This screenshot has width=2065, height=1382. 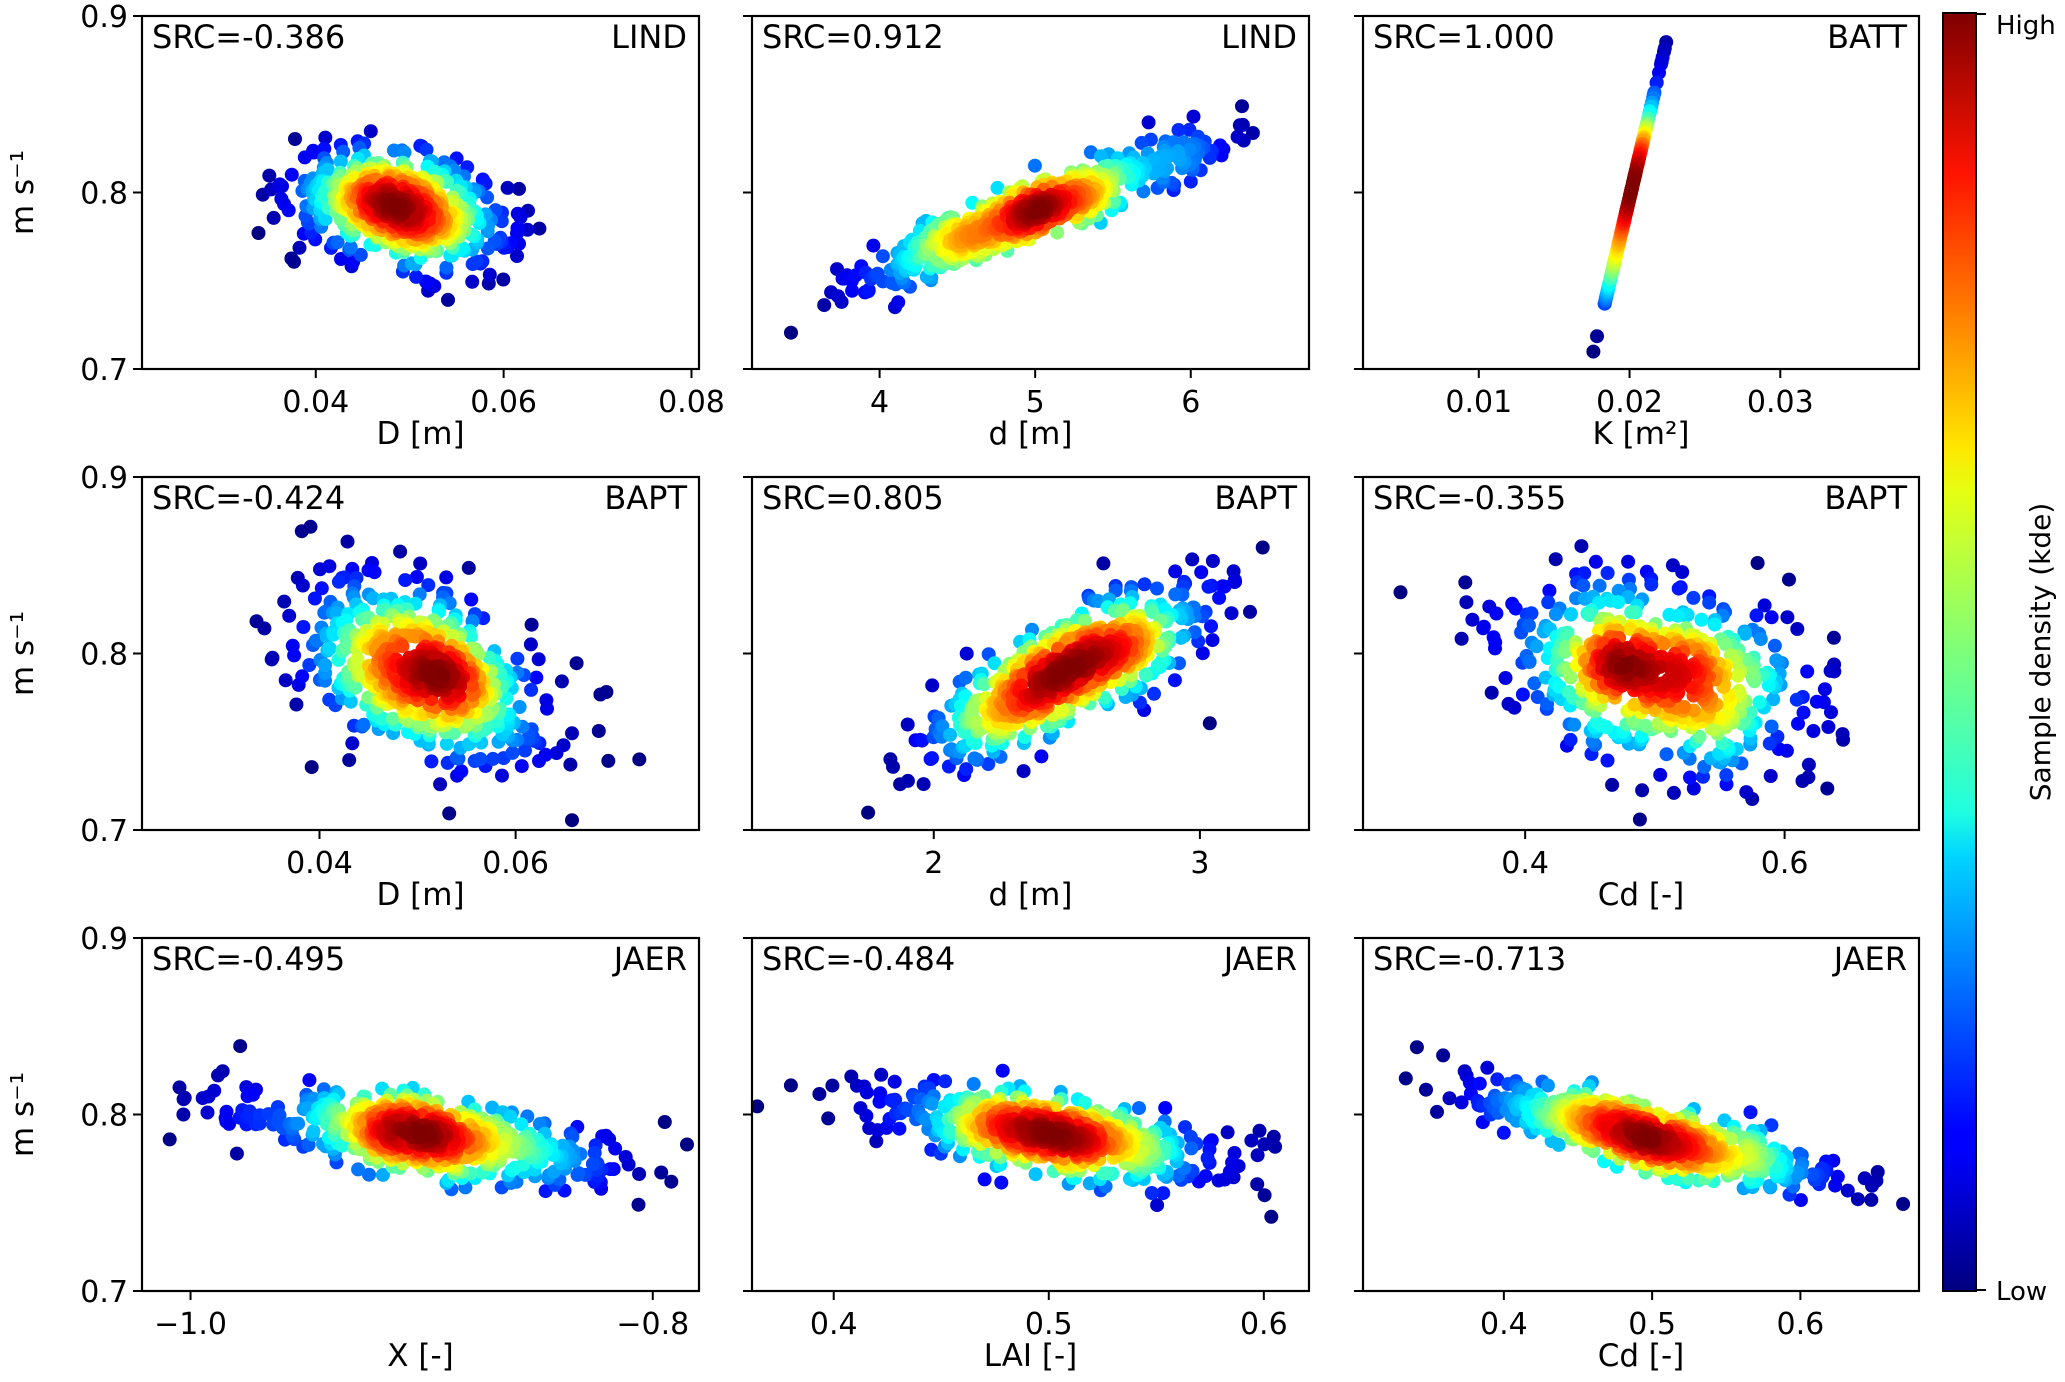 What do you see at coordinates (319, 863) in the screenshot?
I see `x-tick-label: 0.04` at bounding box center [319, 863].